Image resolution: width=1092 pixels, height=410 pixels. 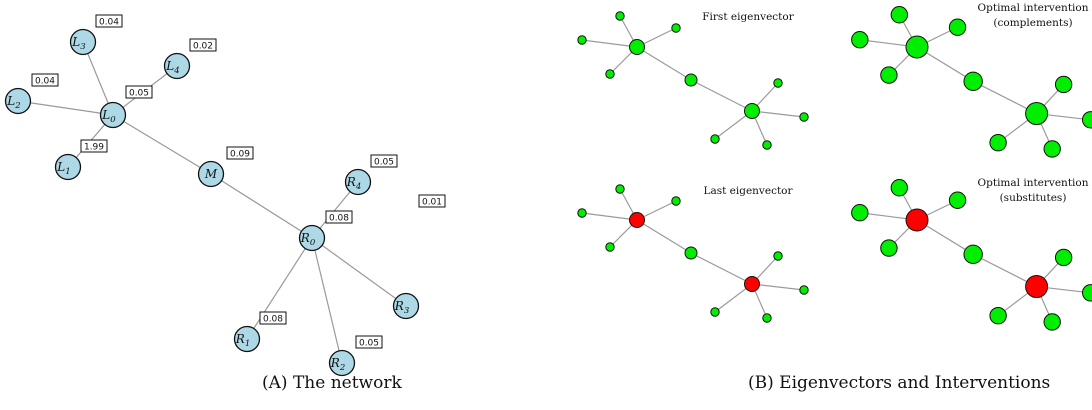 I want to click on weight-label-R0: 0.08, so click(x=339, y=217).